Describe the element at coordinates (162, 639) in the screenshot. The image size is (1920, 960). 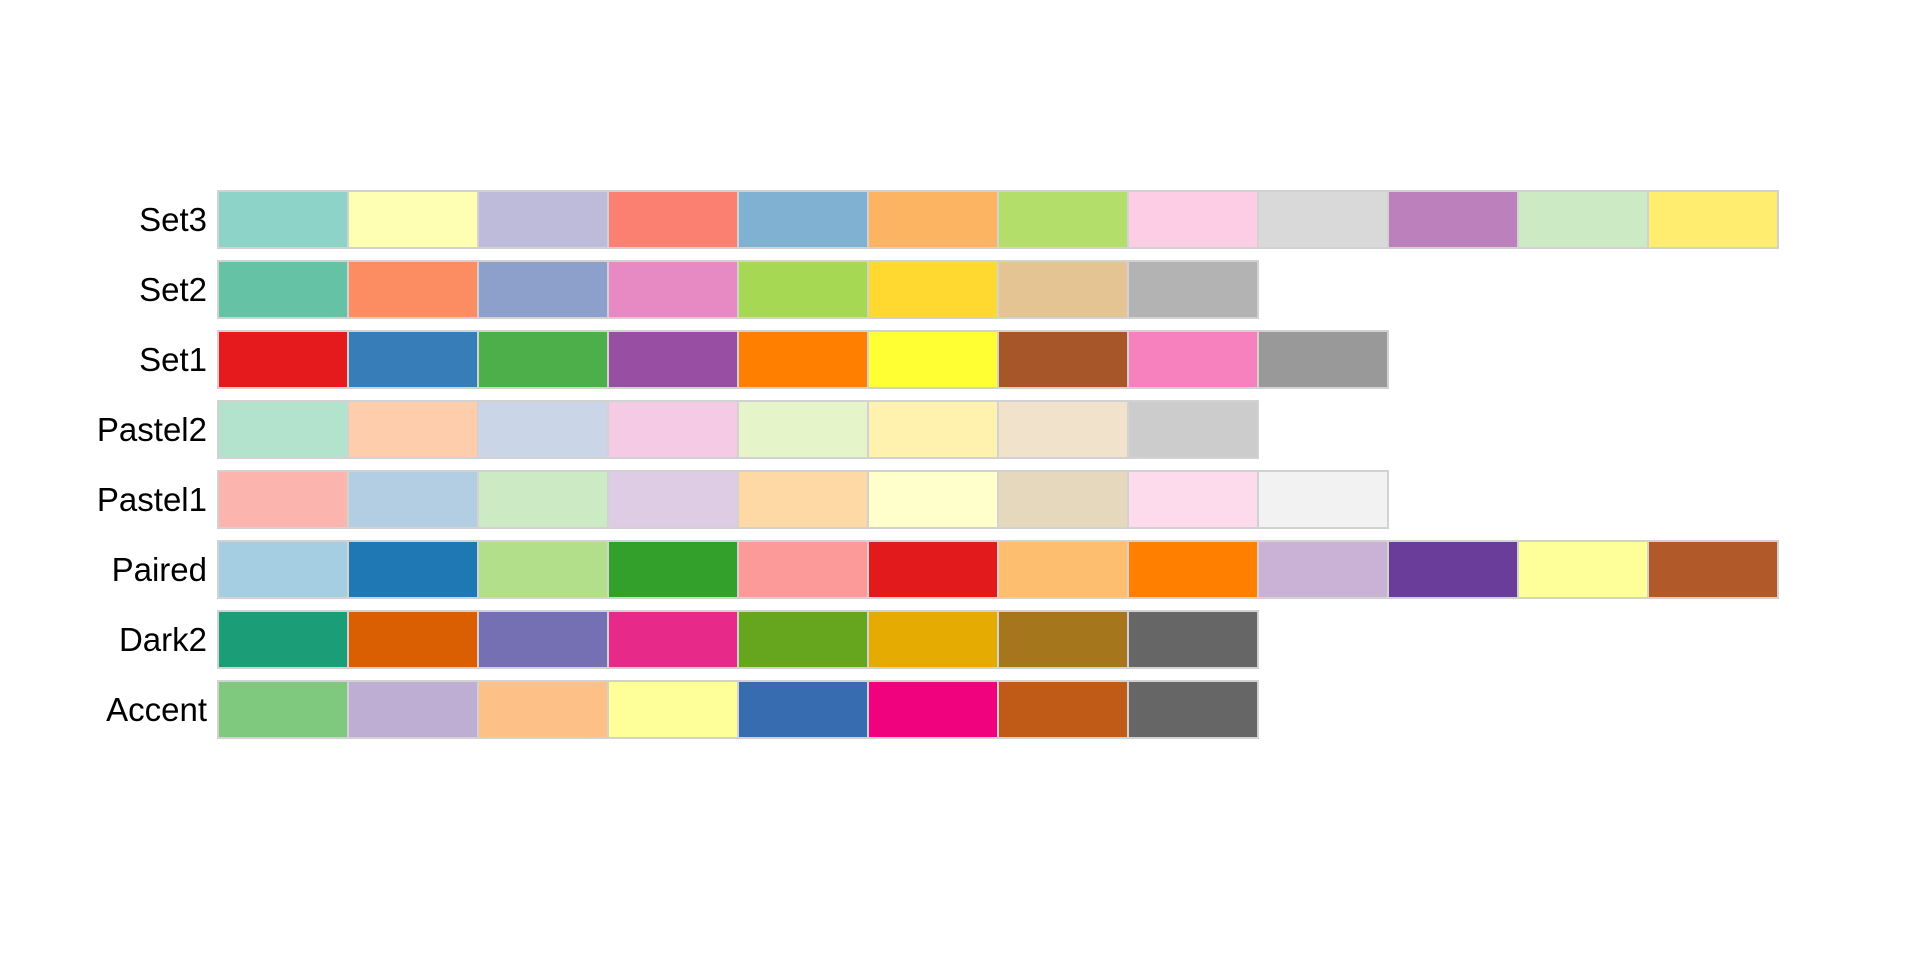
I see `palette-label: Dark2` at that location.